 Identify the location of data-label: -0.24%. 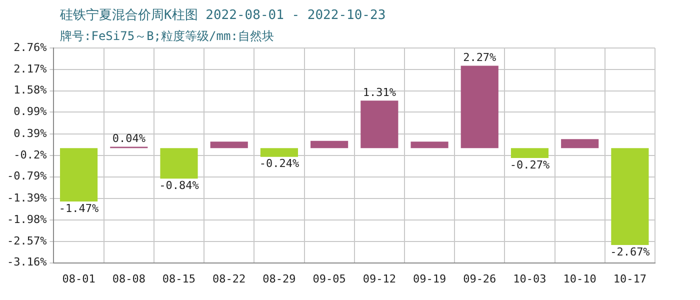
(279, 163).